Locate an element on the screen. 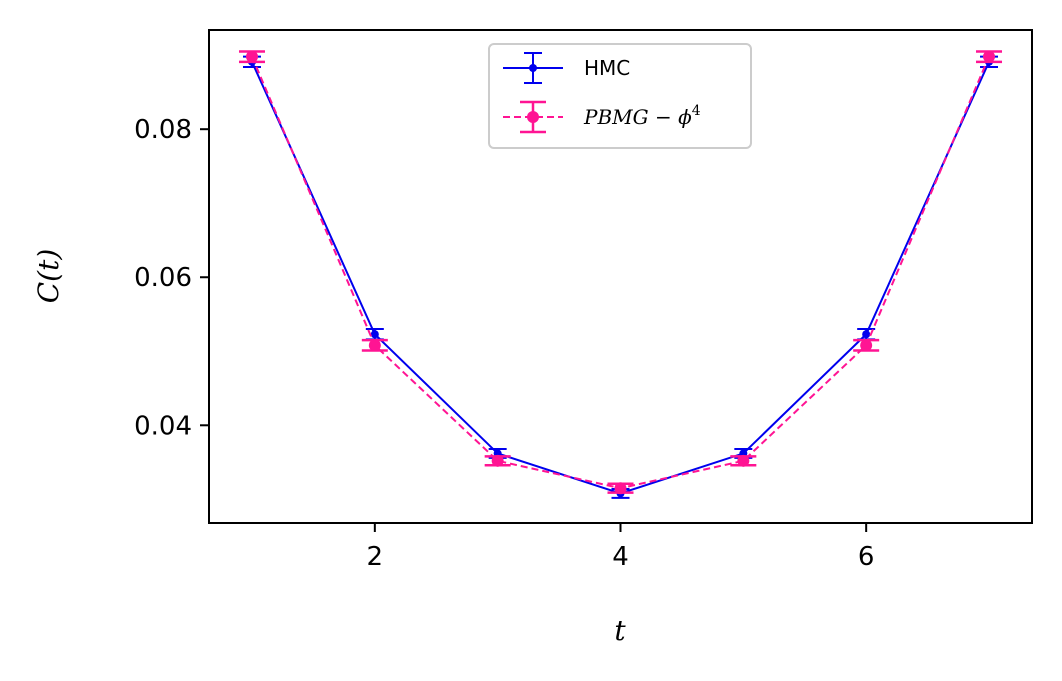  legend-item: PBMG − ϕ4 is located at coordinates (602, 117).